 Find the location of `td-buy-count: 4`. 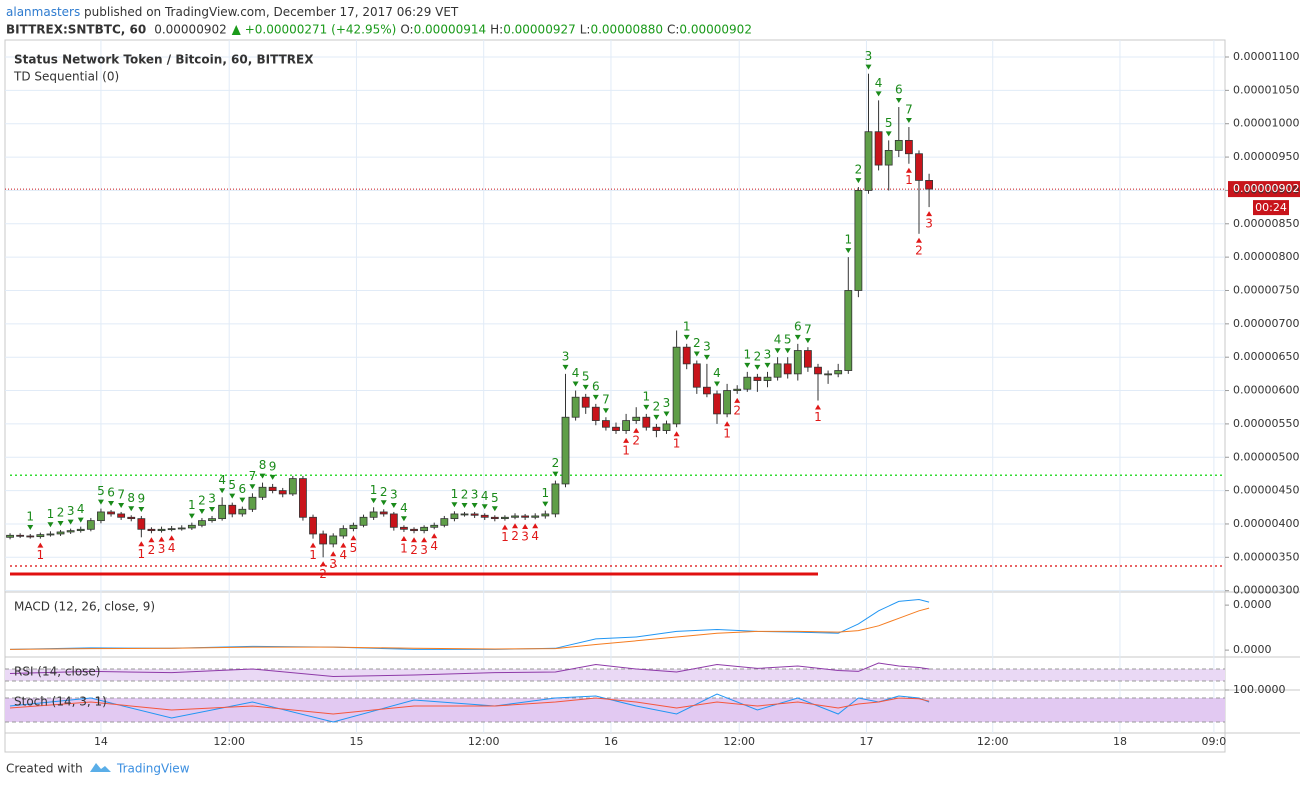

td-buy-count: 4 is located at coordinates (535, 536).